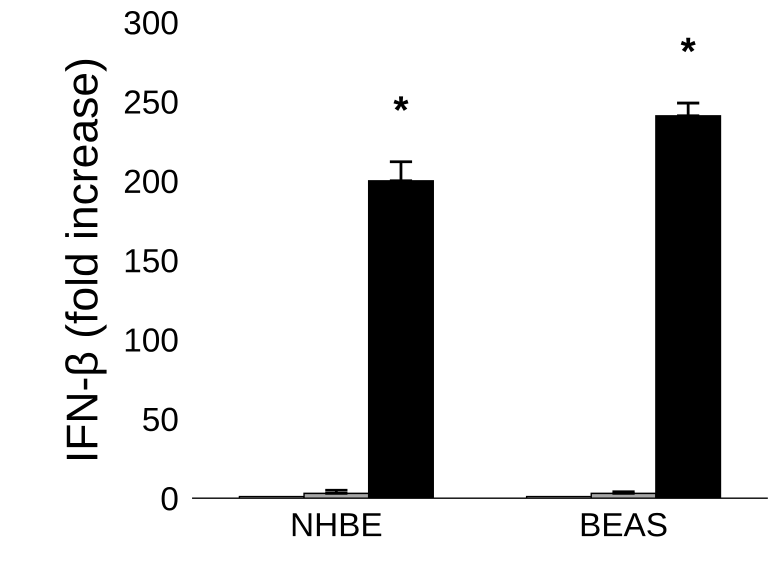 This screenshot has height=568, width=771. I want to click on y-tick-label: 300, so click(151, 22).